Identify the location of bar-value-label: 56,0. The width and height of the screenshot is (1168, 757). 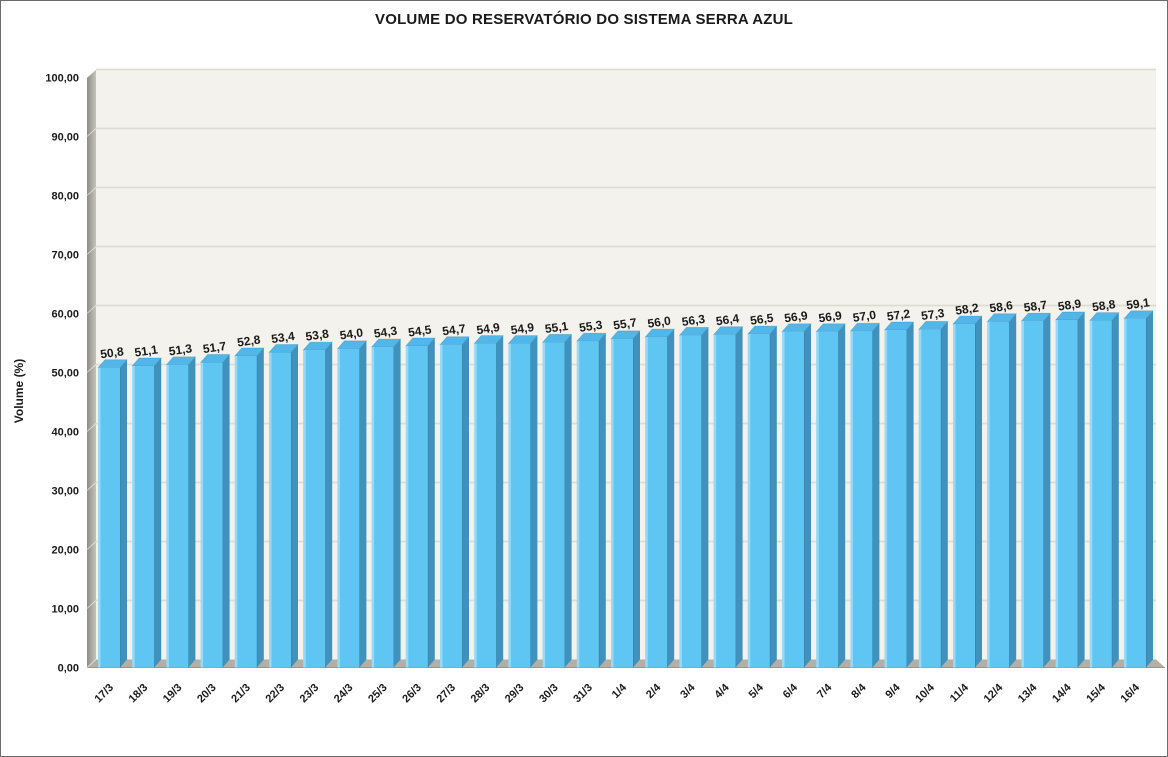
(659, 322).